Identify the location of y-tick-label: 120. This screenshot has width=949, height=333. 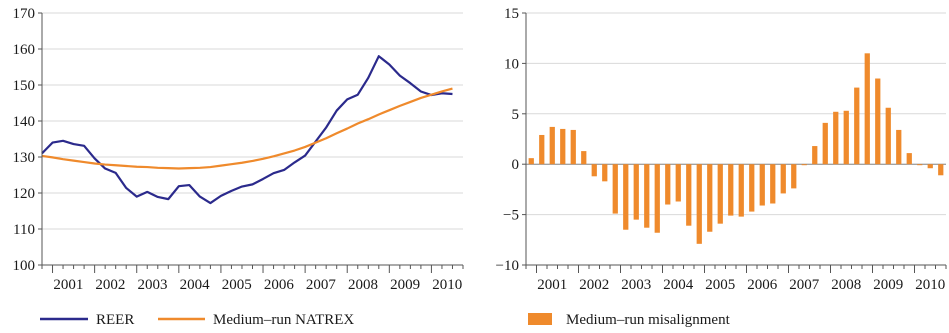
(24, 194).